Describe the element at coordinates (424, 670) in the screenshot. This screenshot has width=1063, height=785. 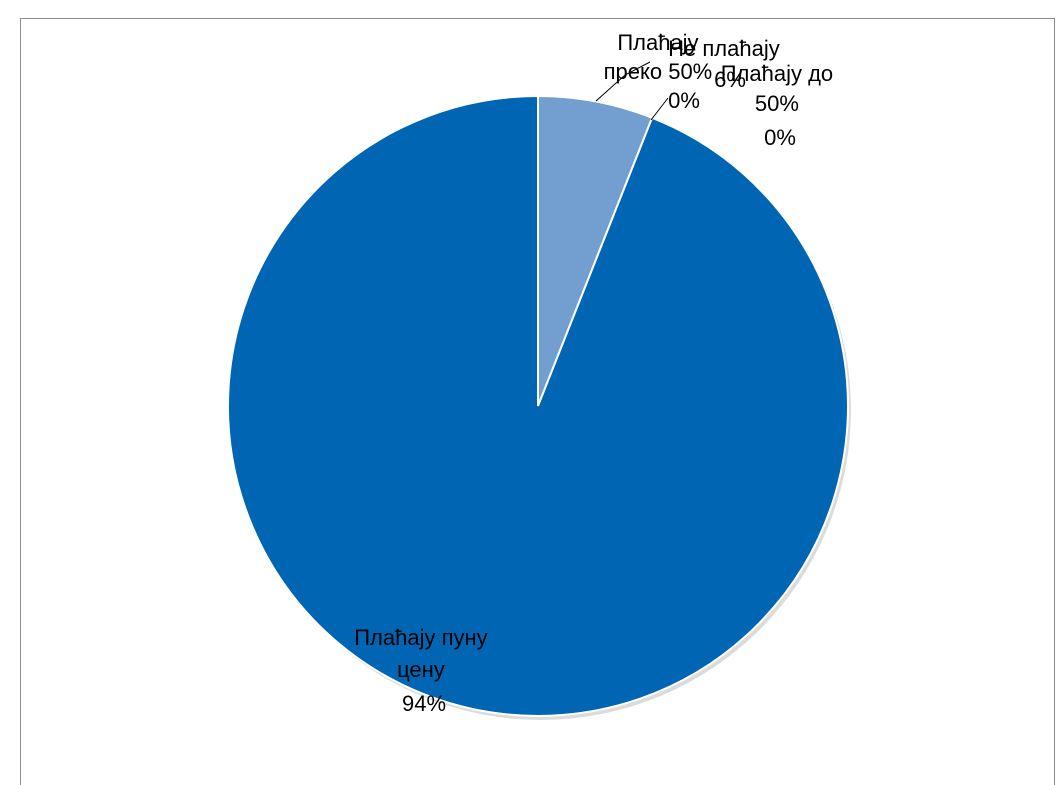
I see `slice-label-pune-cene: Плаћају пуну цену 94%` at that location.